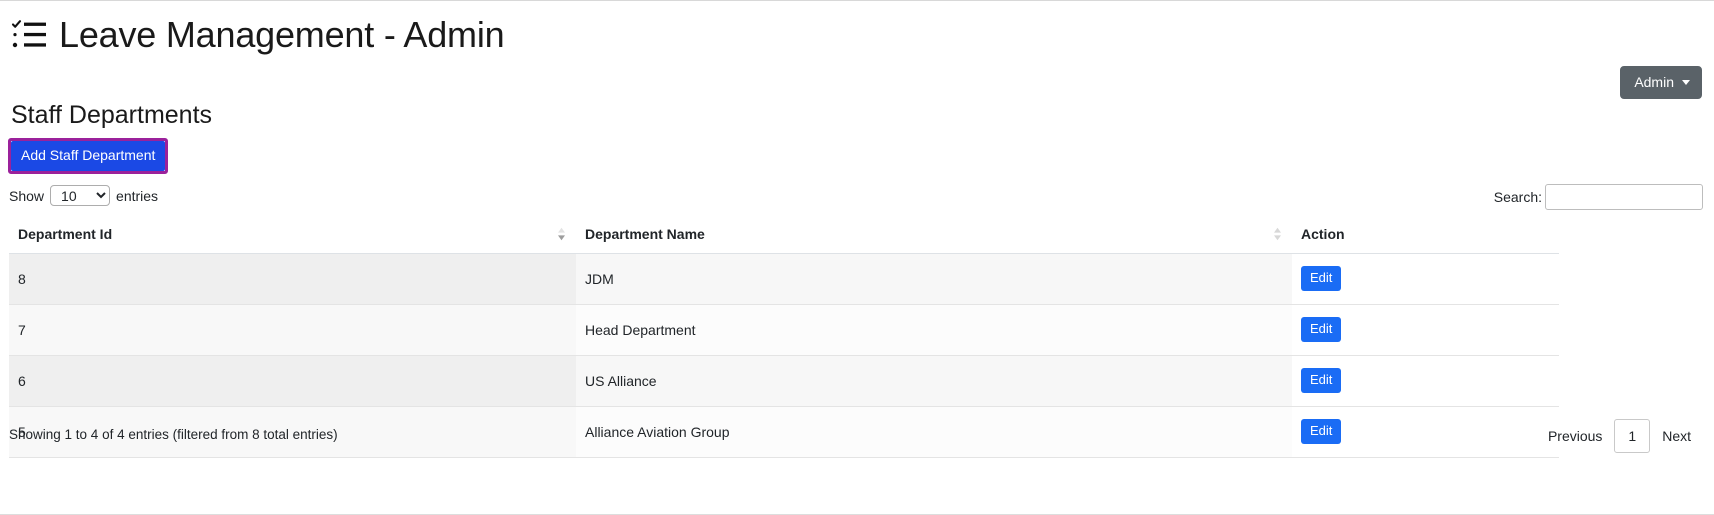 The width and height of the screenshot is (1714, 515). Describe the element at coordinates (1632, 436) in the screenshot. I see `pagination-page-1: 1` at that location.